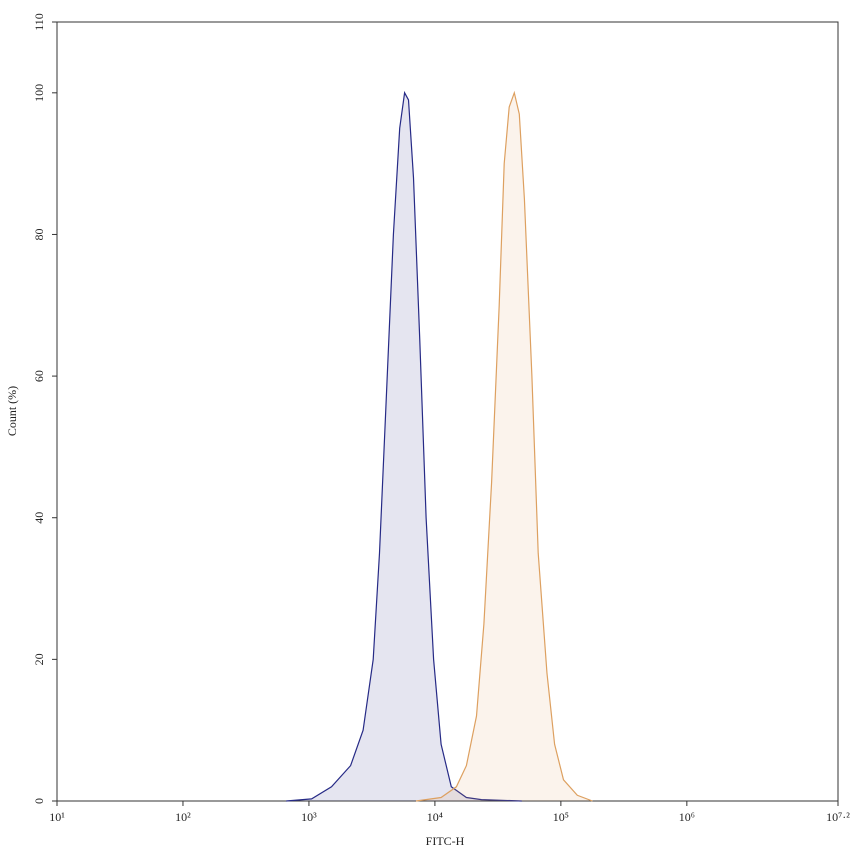  Describe the element at coordinates (39, 234) in the screenshot. I see `y-tick-label: 80` at that location.